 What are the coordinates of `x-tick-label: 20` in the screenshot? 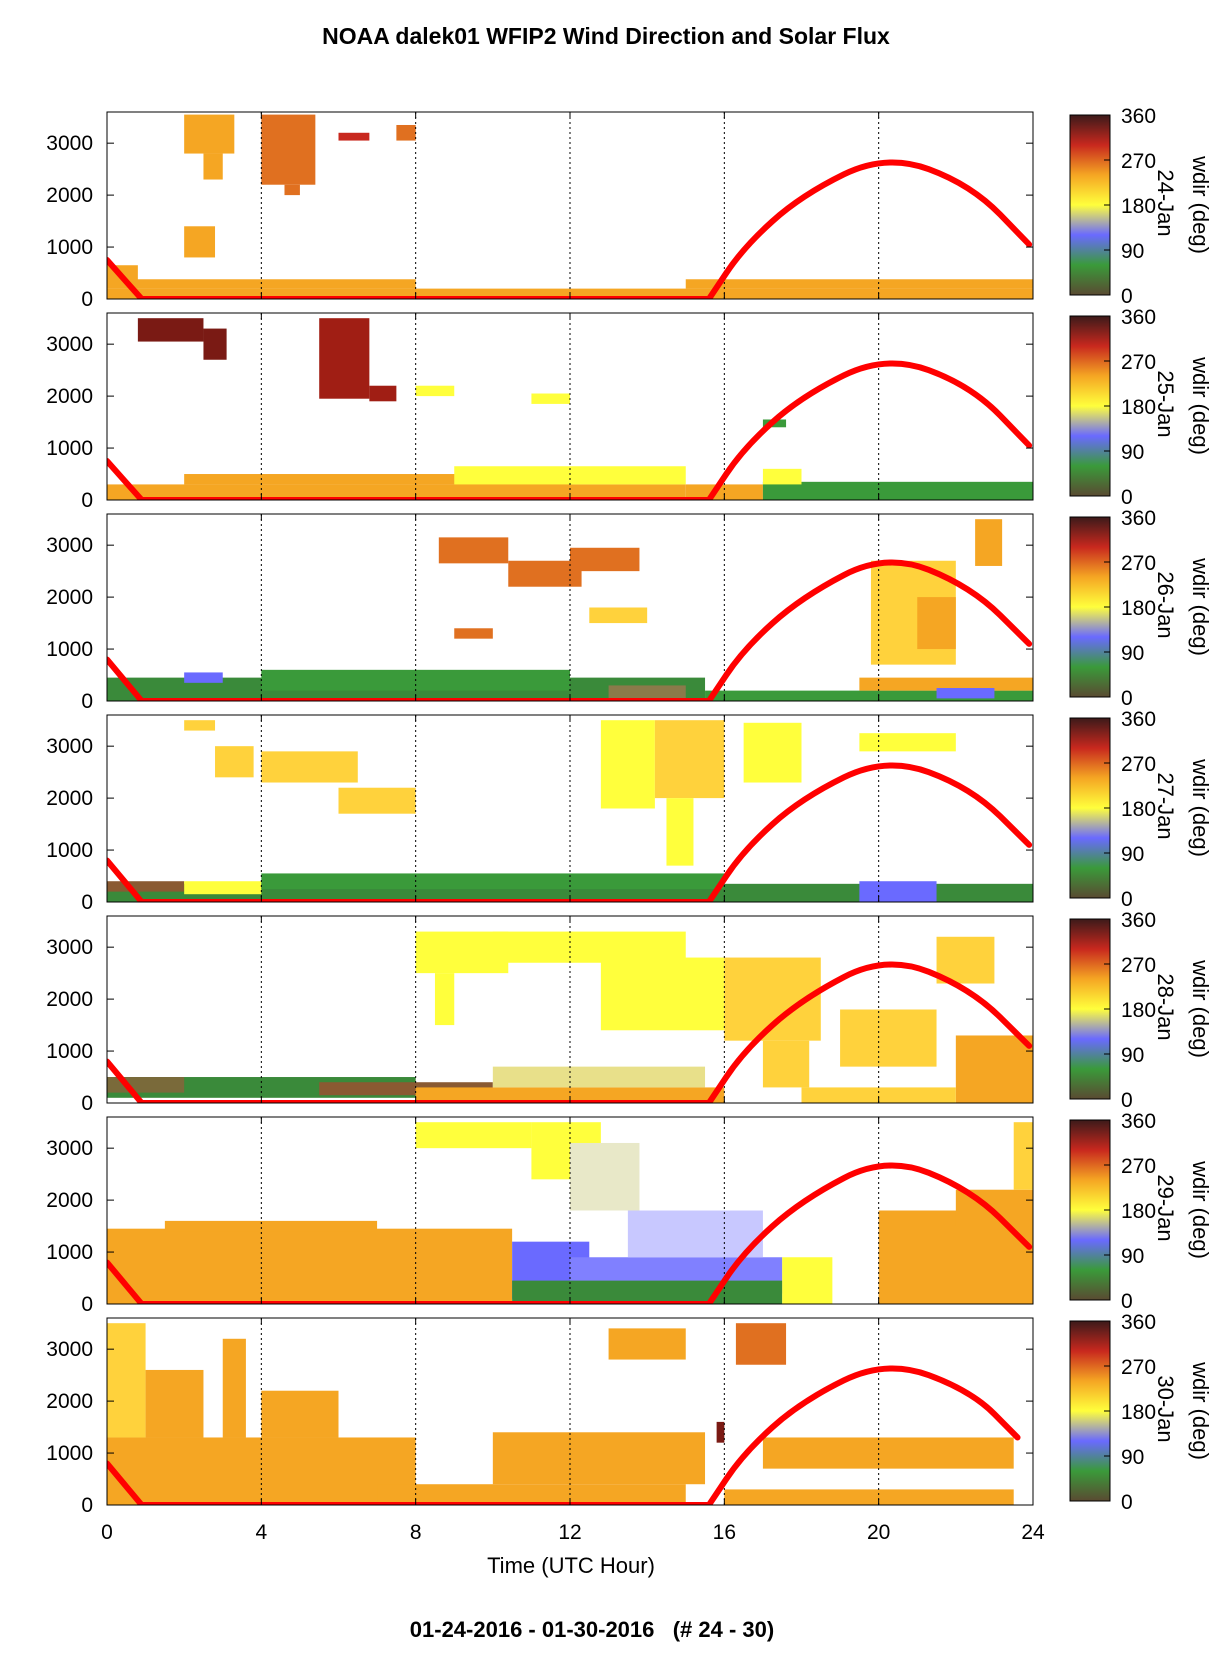 It's located at (878, 1532).